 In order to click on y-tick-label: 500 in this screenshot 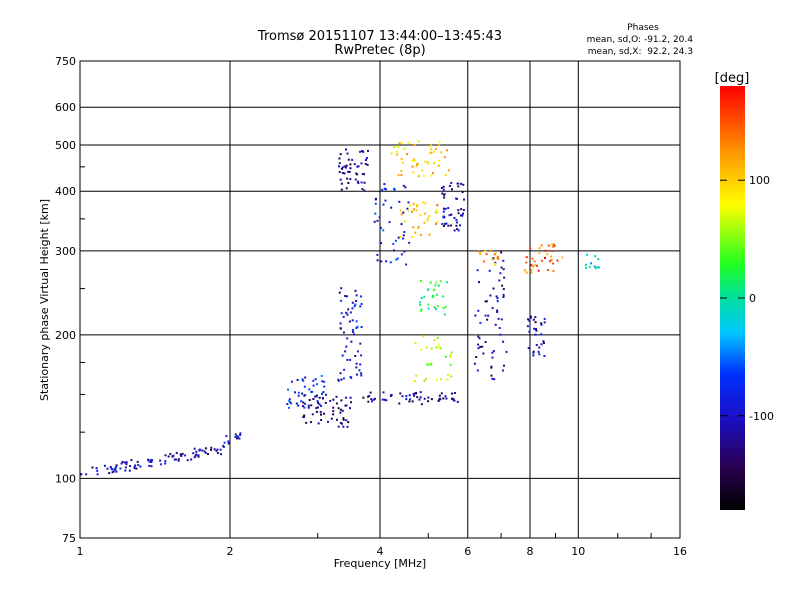, I will do `click(65, 145)`.